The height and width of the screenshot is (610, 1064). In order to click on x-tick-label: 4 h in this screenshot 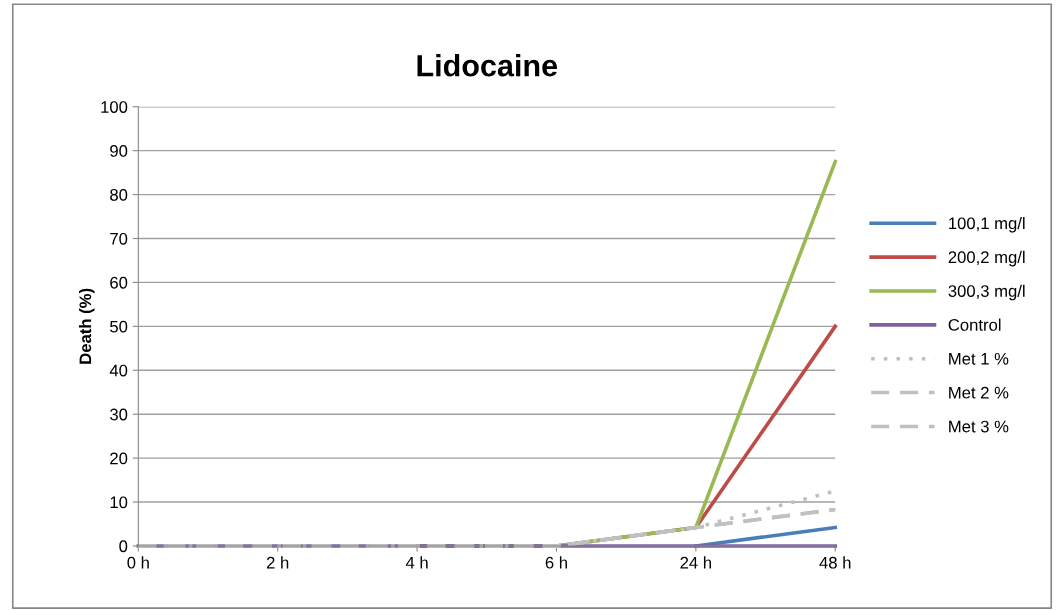, I will do `click(416, 562)`.